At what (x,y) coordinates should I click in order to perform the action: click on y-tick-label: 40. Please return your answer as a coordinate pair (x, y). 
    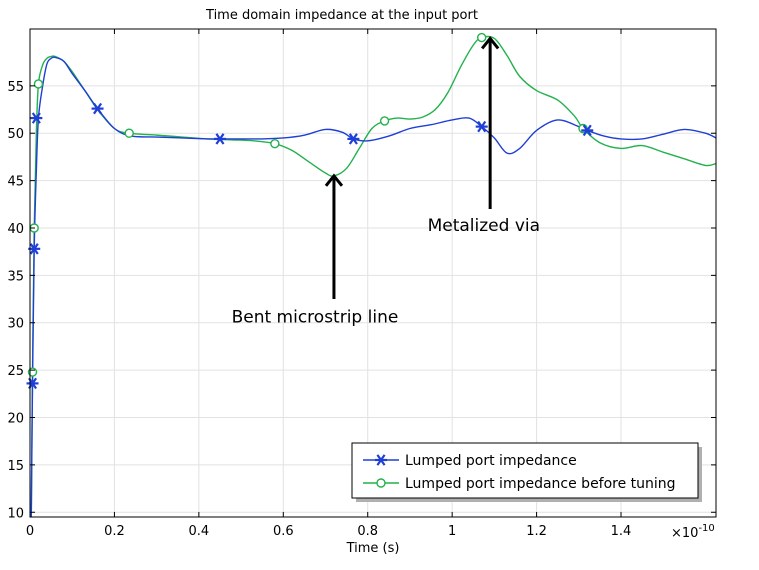
    Looking at the image, I should click on (15, 229).